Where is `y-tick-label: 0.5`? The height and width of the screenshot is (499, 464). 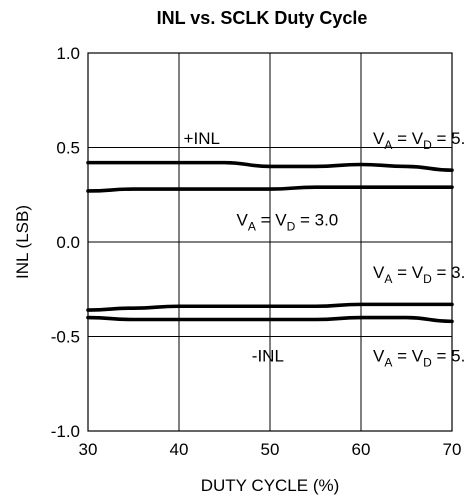 y-tick-label: 0.5 is located at coordinates (68, 148).